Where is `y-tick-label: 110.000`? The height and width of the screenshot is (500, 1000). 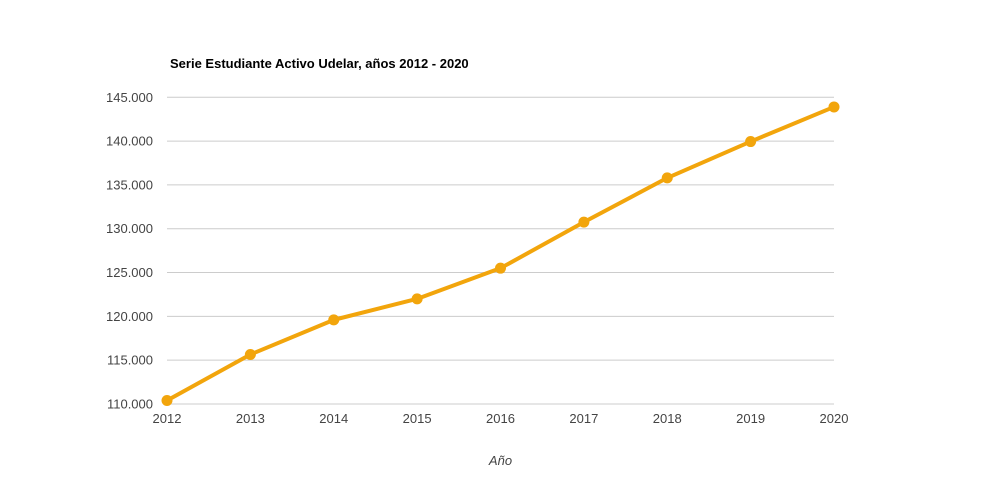
y-tick-label: 110.000 is located at coordinates (130, 404).